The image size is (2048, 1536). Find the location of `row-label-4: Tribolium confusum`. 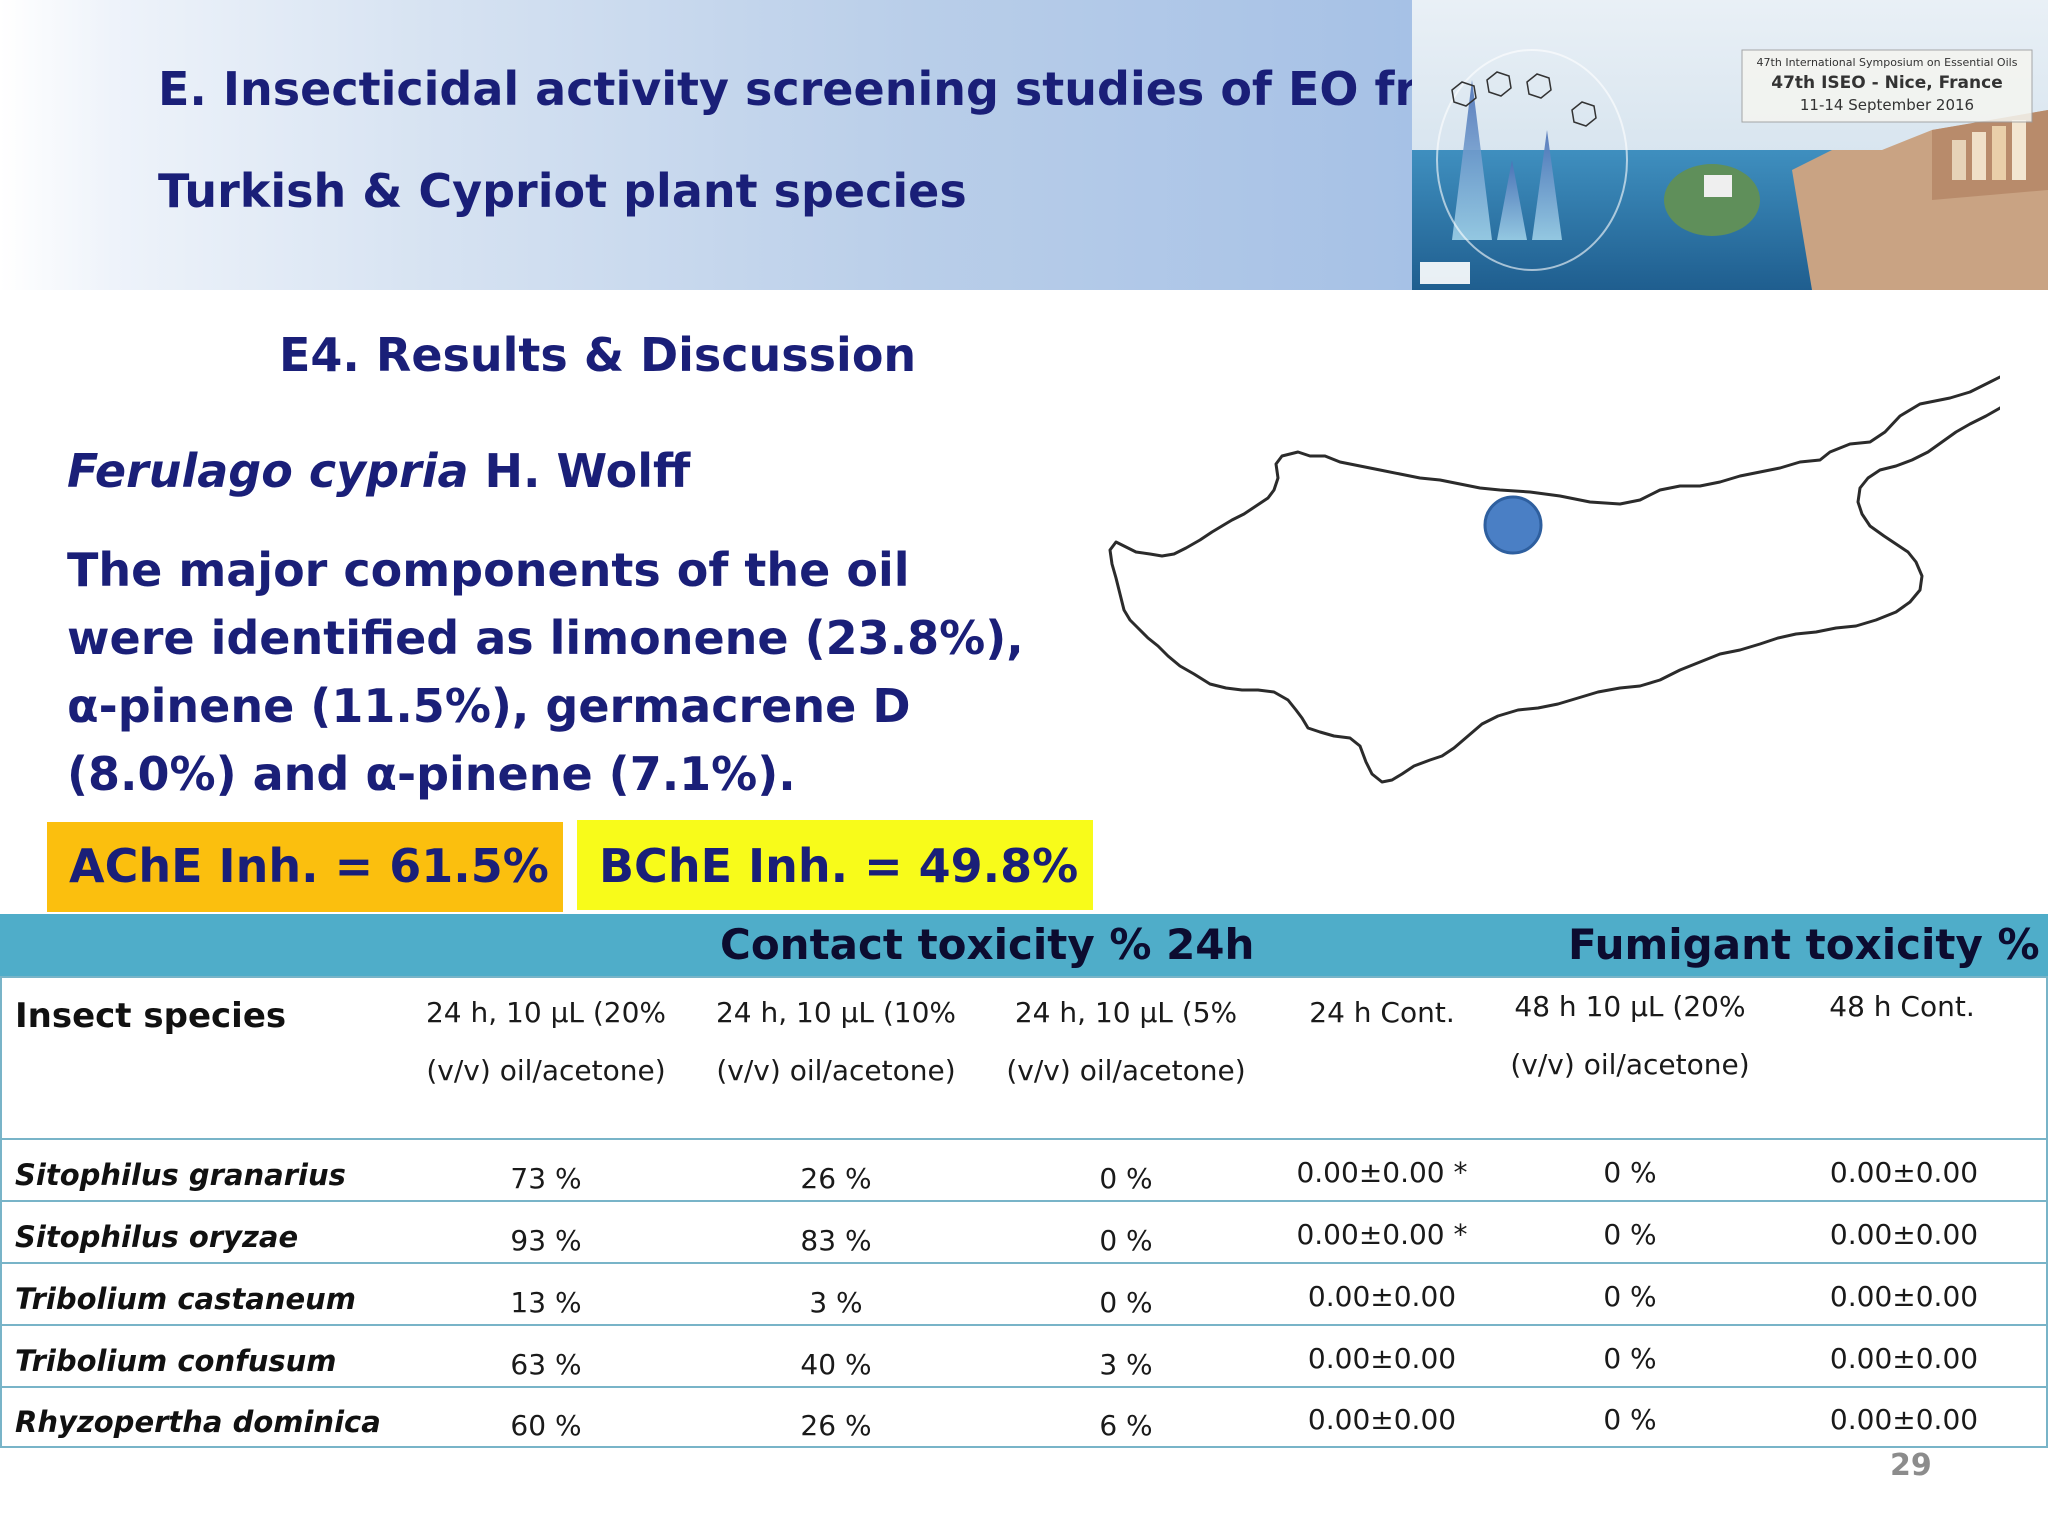

row-label-4: Tribolium confusum is located at coordinates (176, 1361).